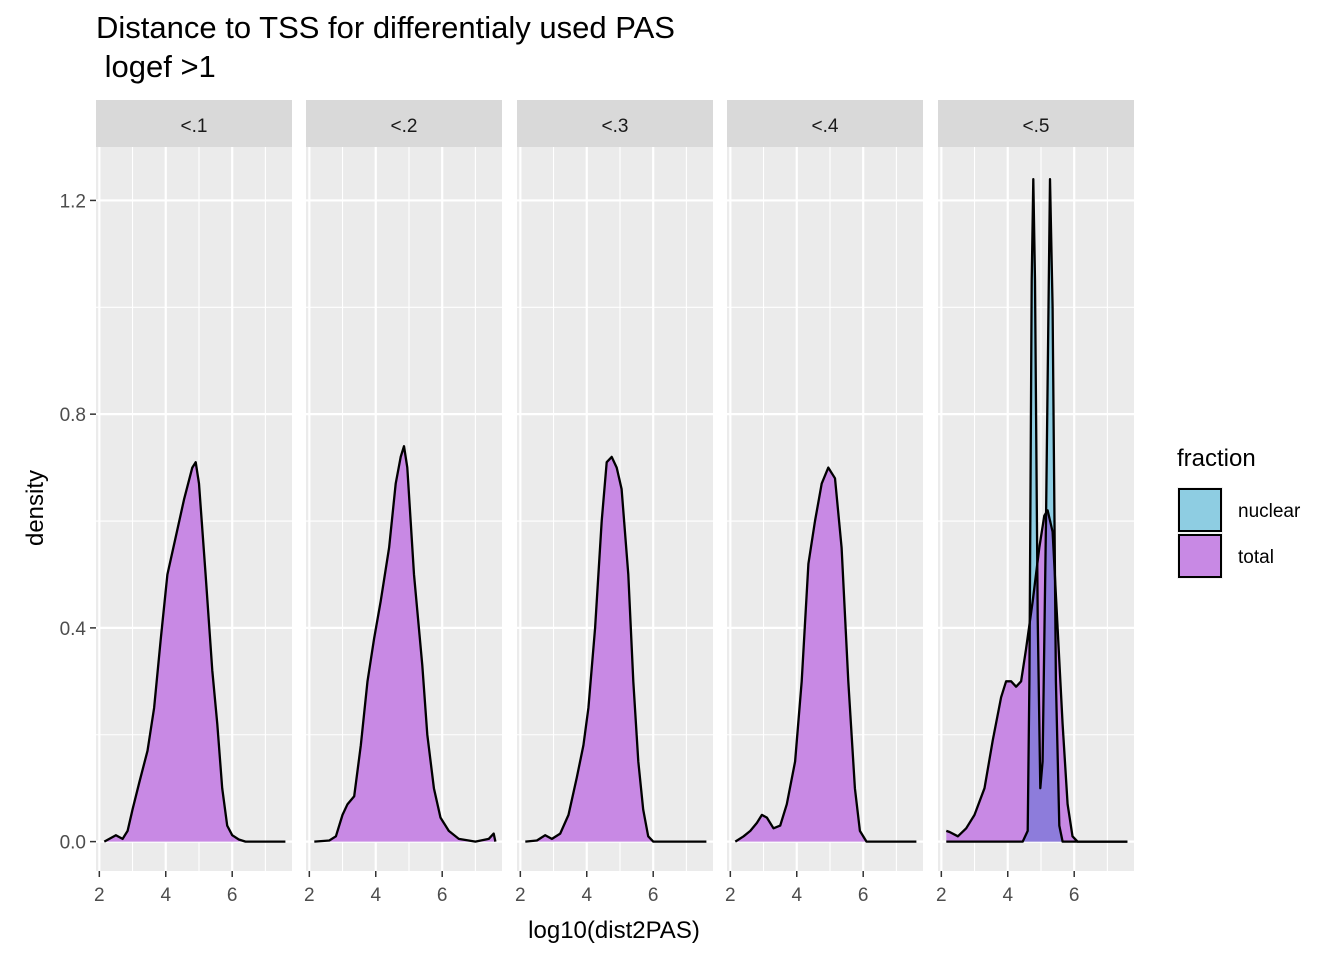  I want to click on density-line-nuclear, so click(1037, 510).